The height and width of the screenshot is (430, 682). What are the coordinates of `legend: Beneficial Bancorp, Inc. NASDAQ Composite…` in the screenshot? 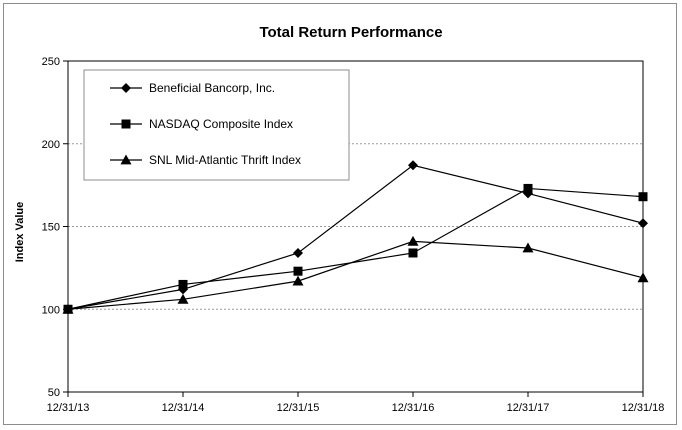 It's located at (216, 125).